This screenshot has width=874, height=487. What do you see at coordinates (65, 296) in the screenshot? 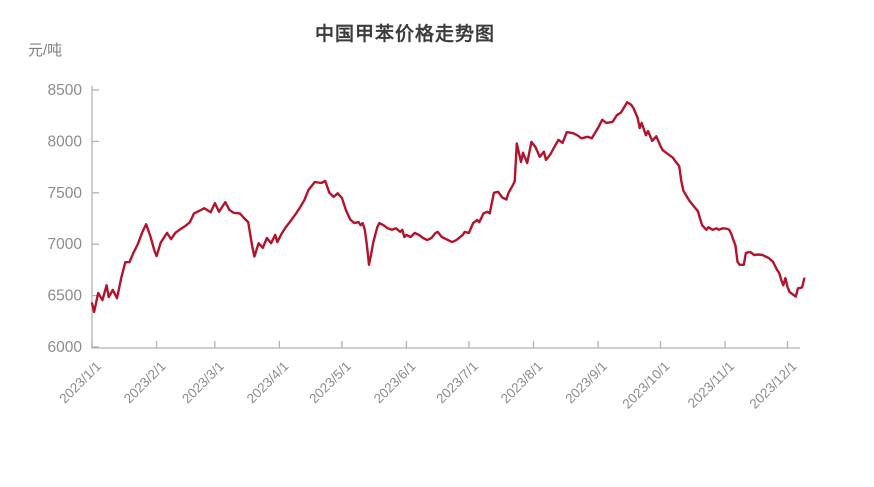
I see `y-tick-label: 6500` at bounding box center [65, 296].